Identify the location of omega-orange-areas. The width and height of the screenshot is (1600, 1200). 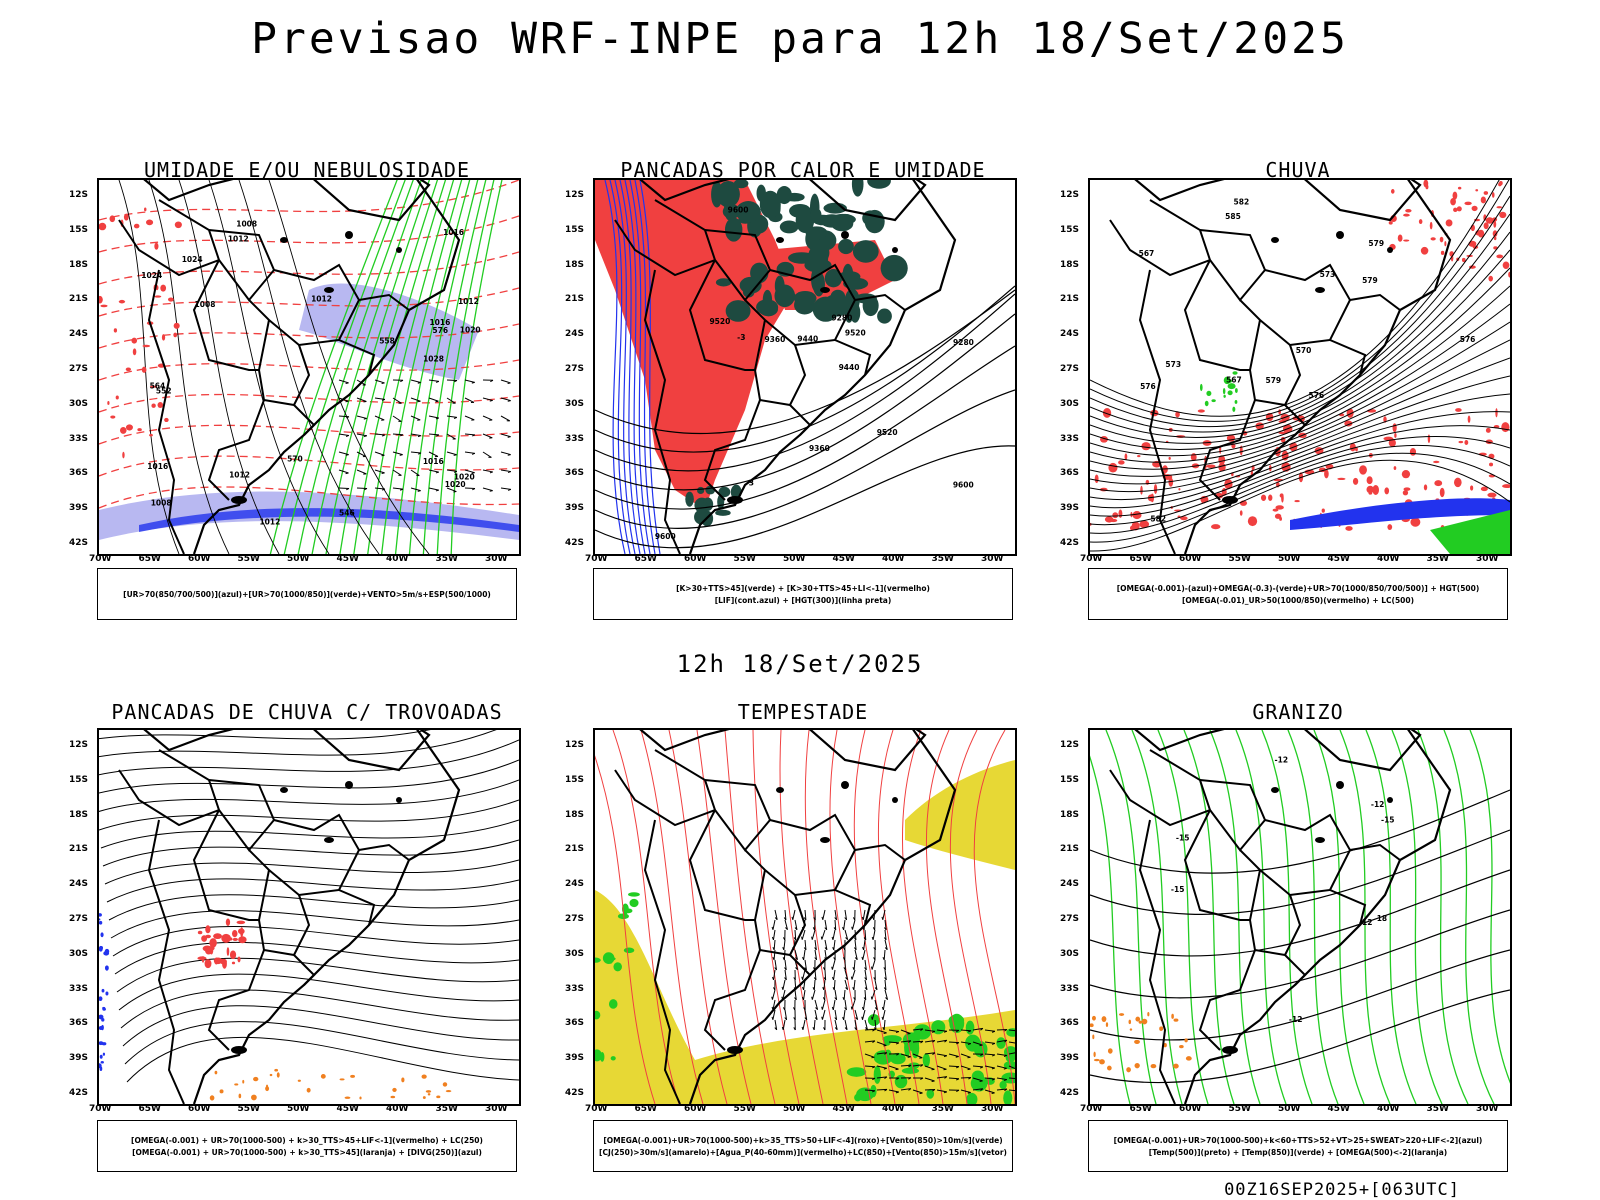
(1141, 1042).